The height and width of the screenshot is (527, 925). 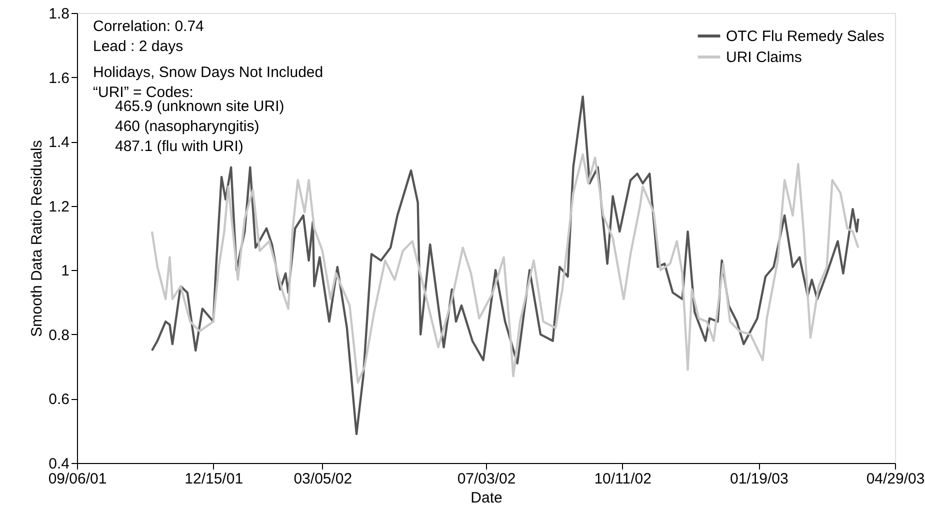 What do you see at coordinates (148, 26) in the screenshot?
I see `annotation: Correlation: 0.74` at bounding box center [148, 26].